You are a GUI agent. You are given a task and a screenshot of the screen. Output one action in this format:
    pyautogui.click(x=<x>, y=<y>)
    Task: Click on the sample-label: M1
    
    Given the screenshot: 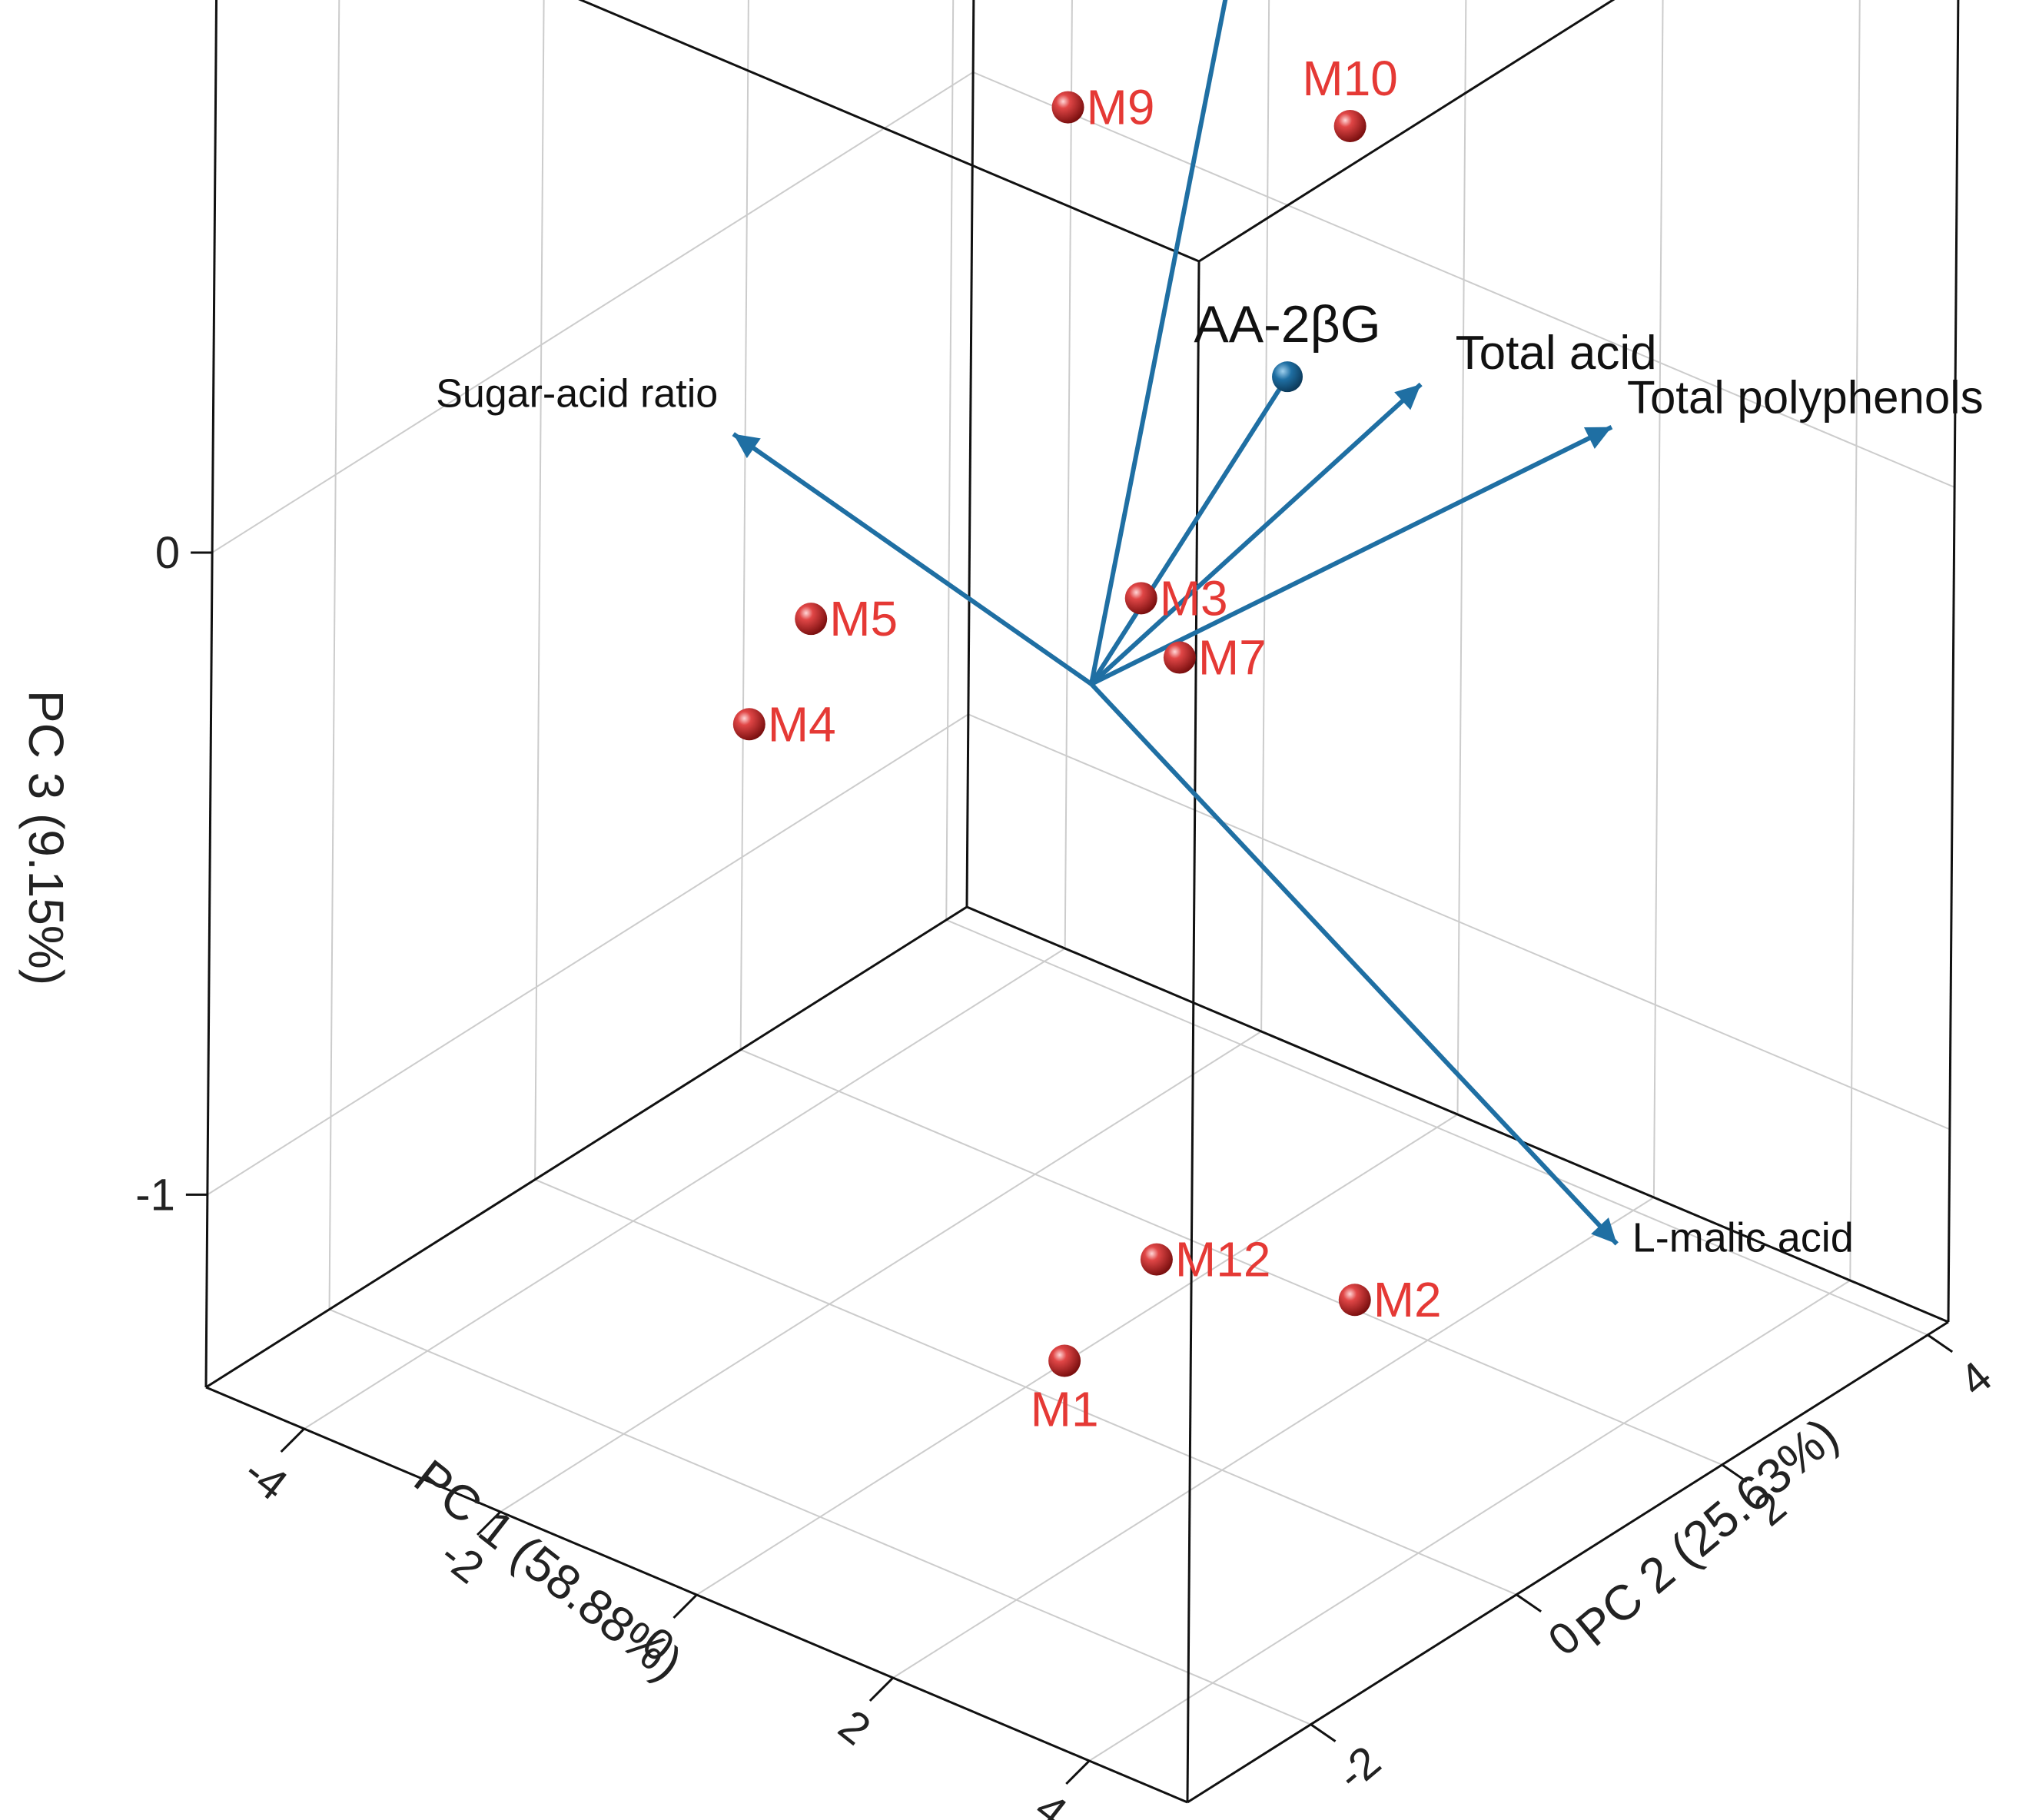 What is the action you would take?
    pyautogui.click(x=1065, y=1408)
    